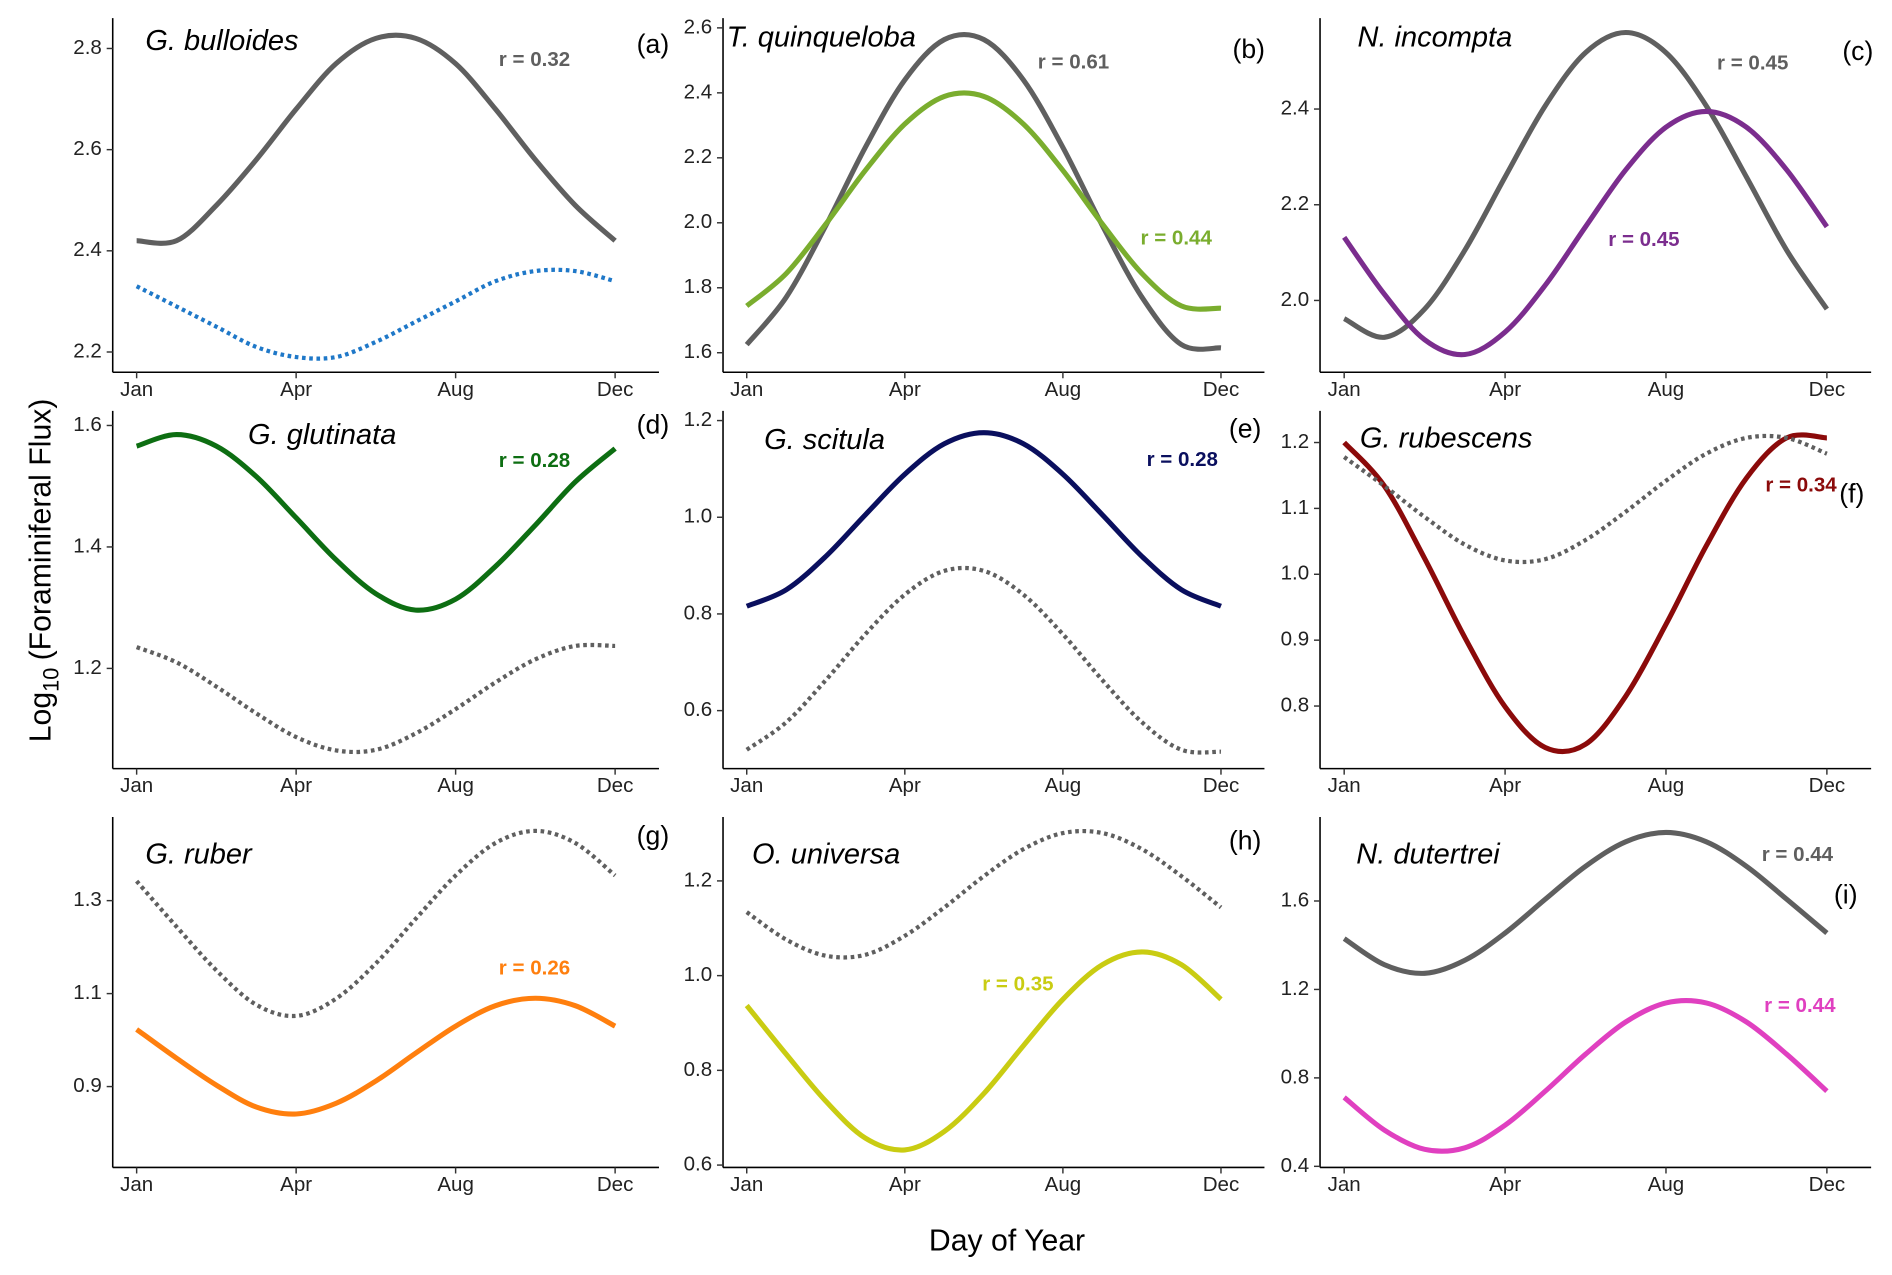 The height and width of the screenshot is (1275, 1892). Describe the element at coordinates (698, 286) in the screenshot. I see `y-tick-label: 1.8` at that location.